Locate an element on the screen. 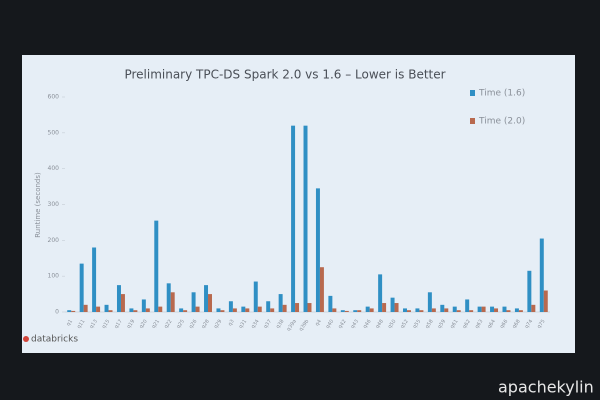 Image resolution: width=600 pixels, height=400 pixels. x-tick-label: q63 is located at coordinates (479, 324).